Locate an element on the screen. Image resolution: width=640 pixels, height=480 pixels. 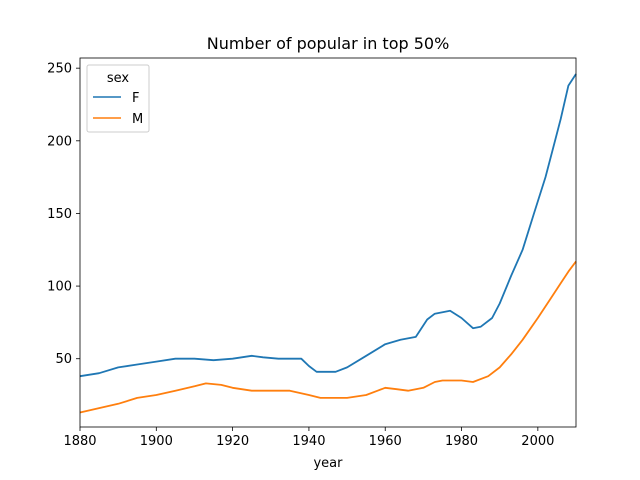
legend: sex F M is located at coordinates (118, 98).